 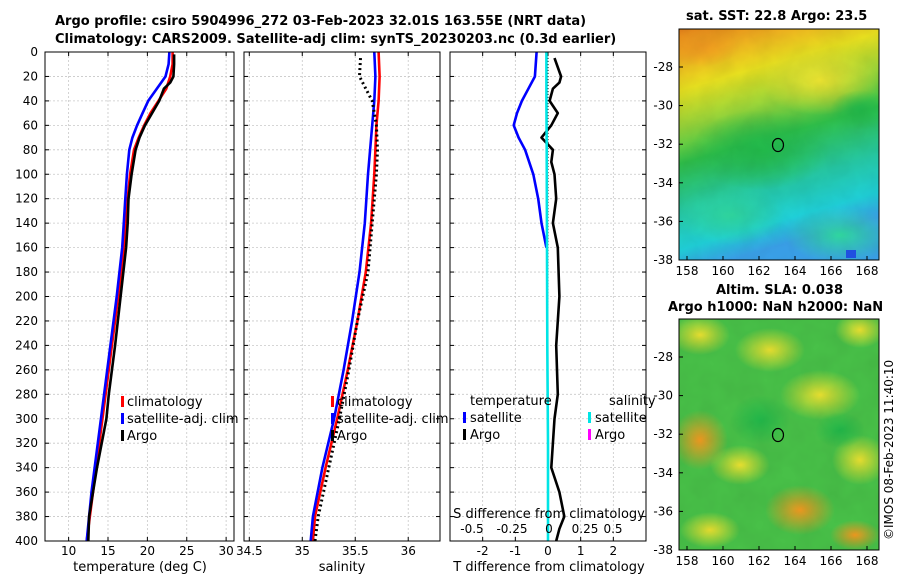 I want to click on series-line-satellite-temperature-, so click(x=530, y=150).